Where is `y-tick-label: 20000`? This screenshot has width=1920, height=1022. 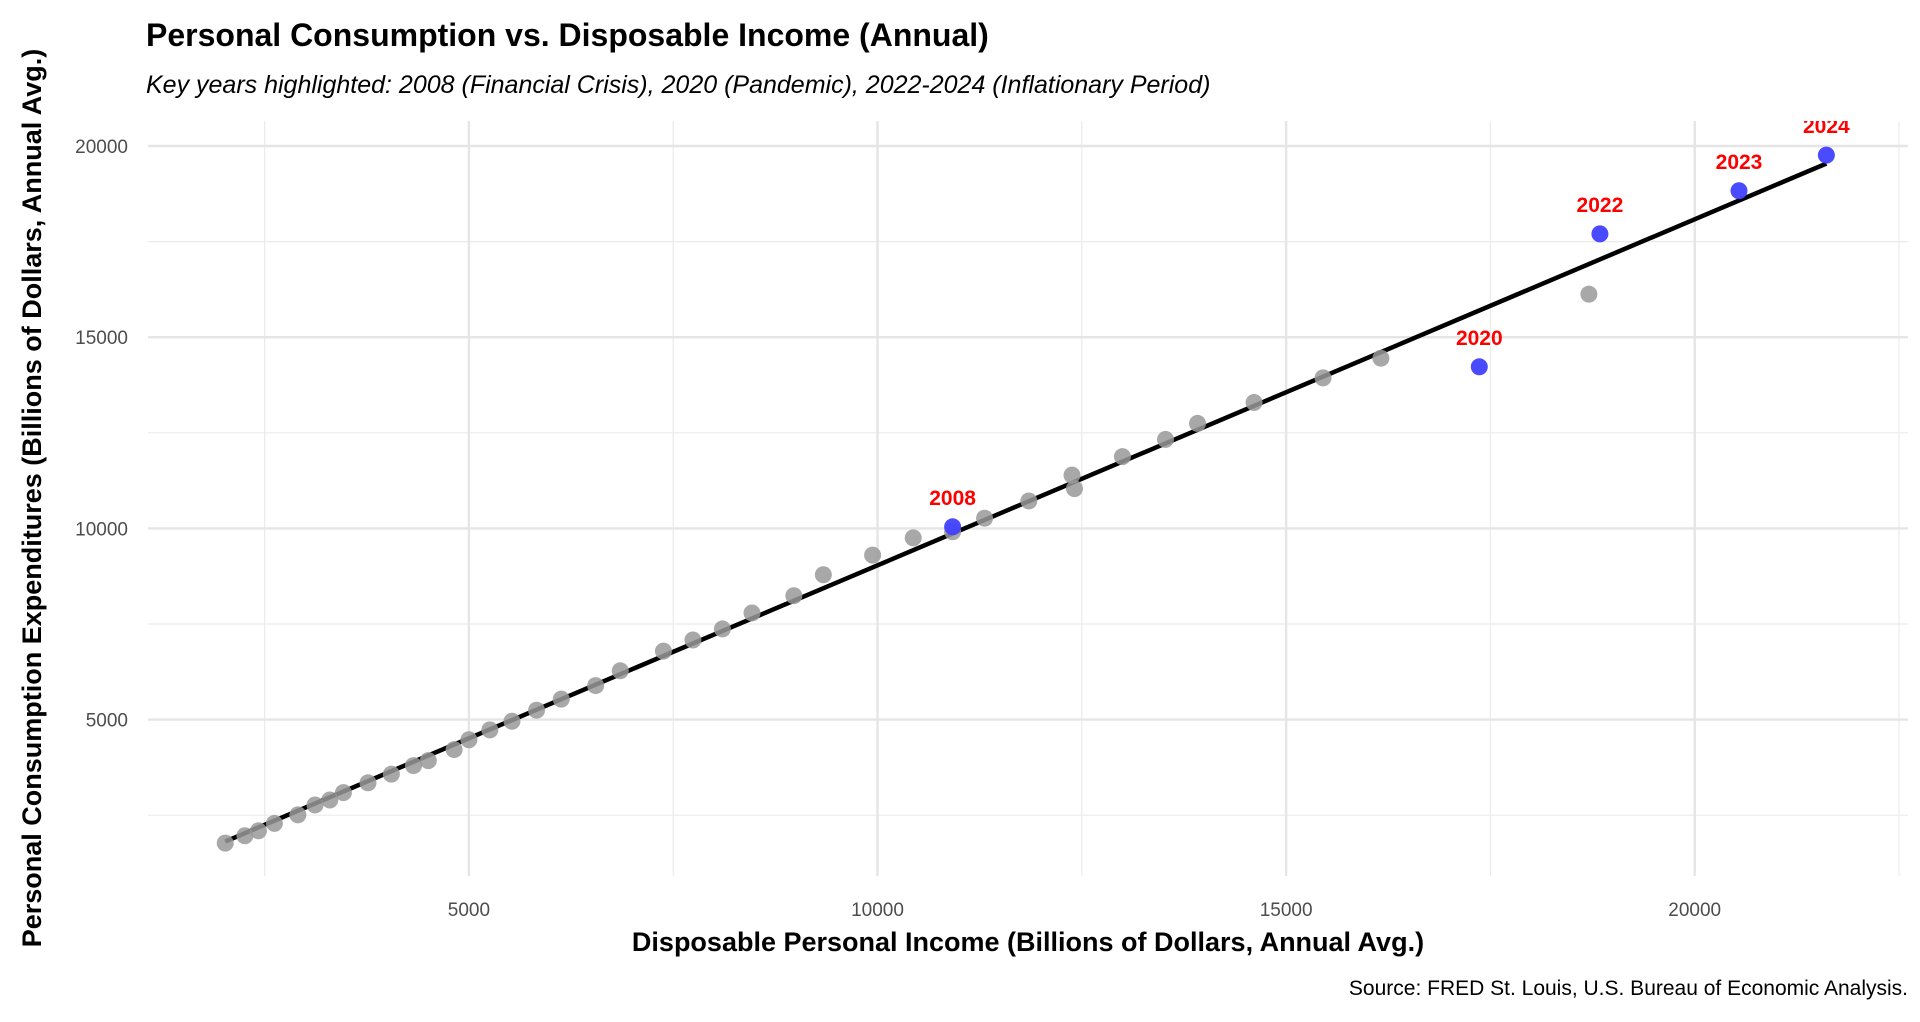 y-tick-label: 20000 is located at coordinates (101, 147).